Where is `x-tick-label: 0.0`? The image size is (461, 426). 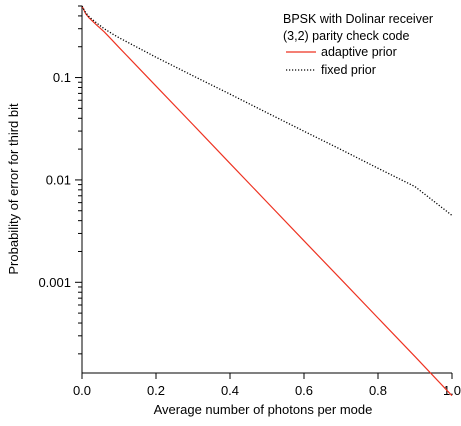
x-tick-label: 0.0 is located at coordinates (82, 390).